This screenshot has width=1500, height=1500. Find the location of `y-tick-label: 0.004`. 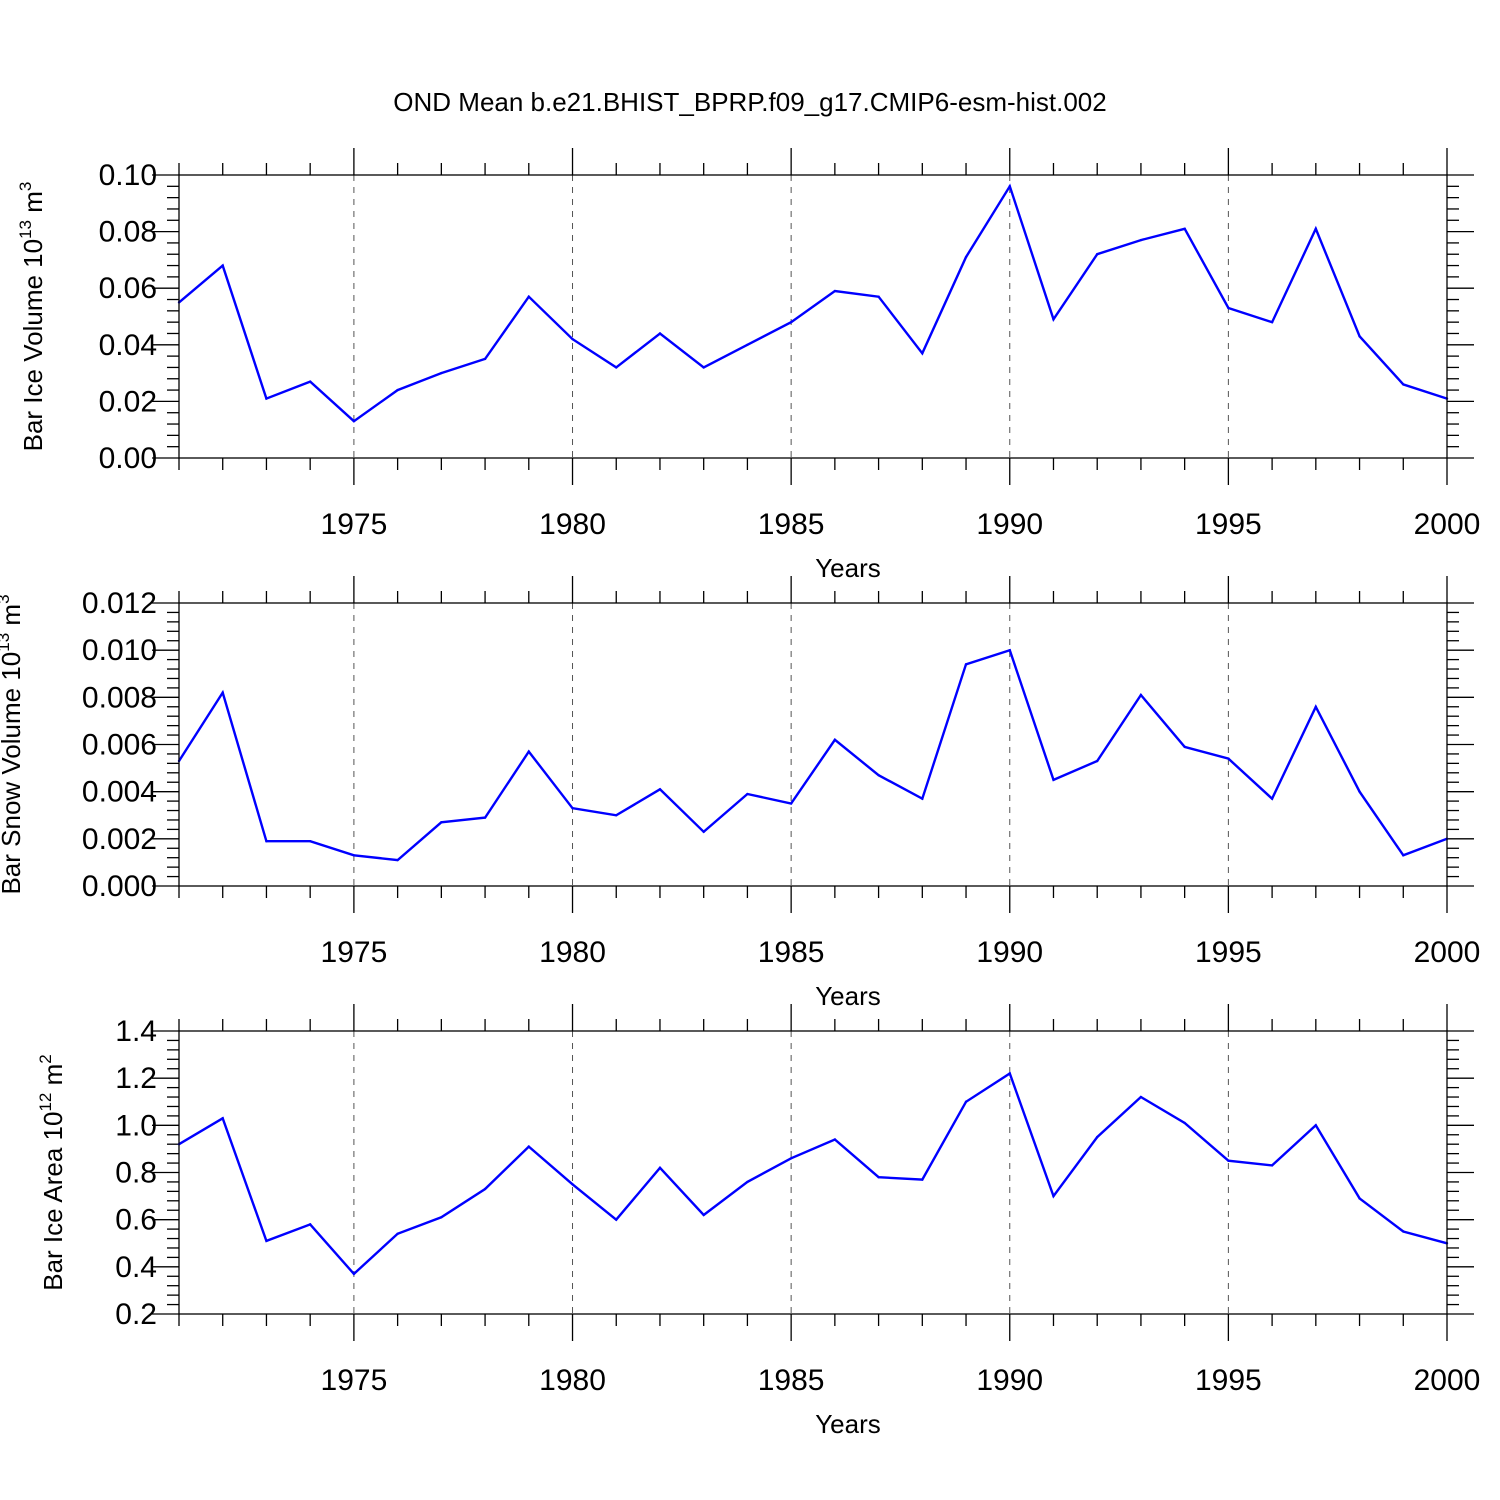

y-tick-label: 0.004 is located at coordinates (119, 792).